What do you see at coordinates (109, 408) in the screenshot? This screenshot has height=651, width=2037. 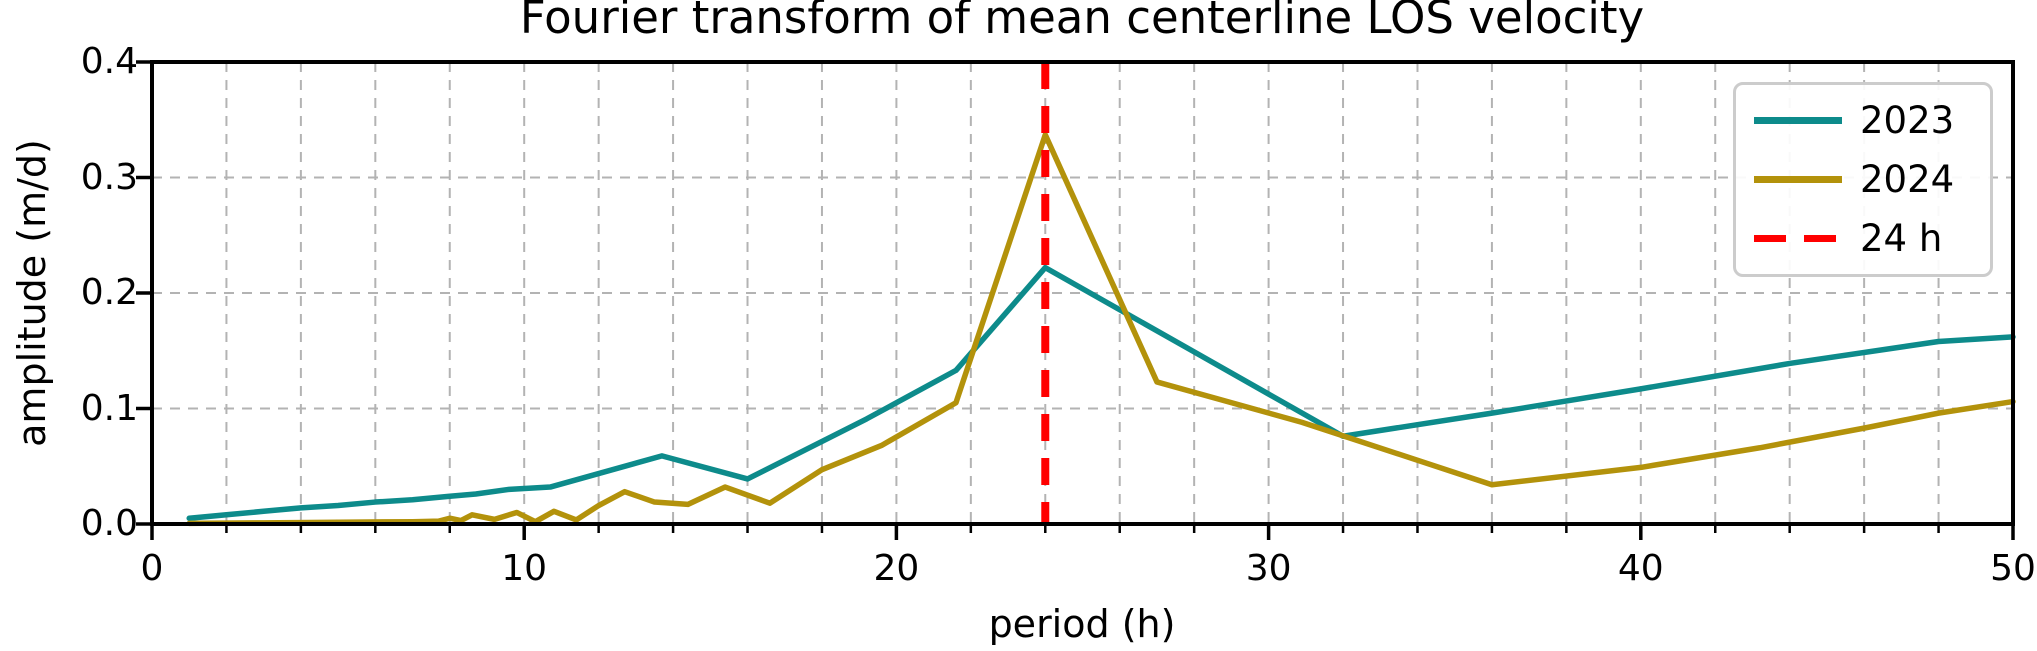 I see `y-tick-label: 0.1` at bounding box center [109, 408].